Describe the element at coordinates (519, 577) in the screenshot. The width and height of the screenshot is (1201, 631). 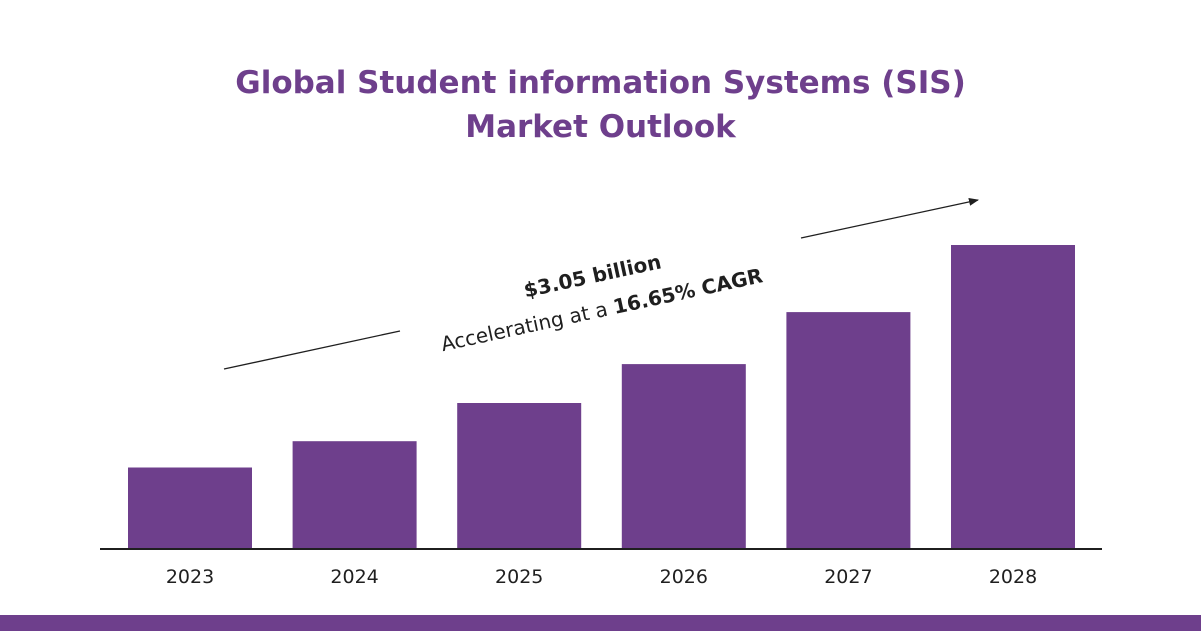
I see `x-tick-label-2025: 2025` at that location.